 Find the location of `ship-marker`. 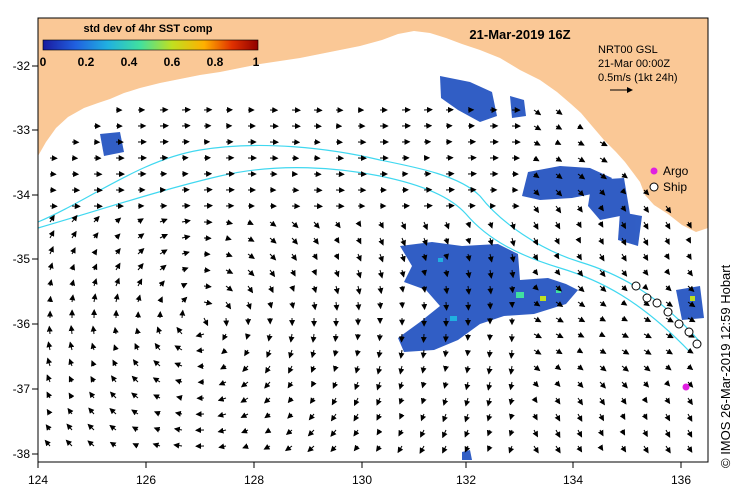

ship-marker is located at coordinates (657, 303).